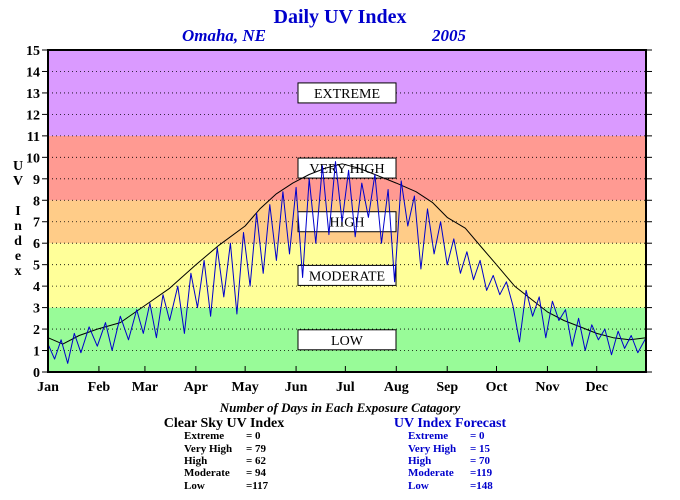 Image resolution: width=680 pixels, height=500 pixels. Describe the element at coordinates (208, 449) in the screenshot. I see `summary-clear-sky-very-high-label: Very High` at that location.